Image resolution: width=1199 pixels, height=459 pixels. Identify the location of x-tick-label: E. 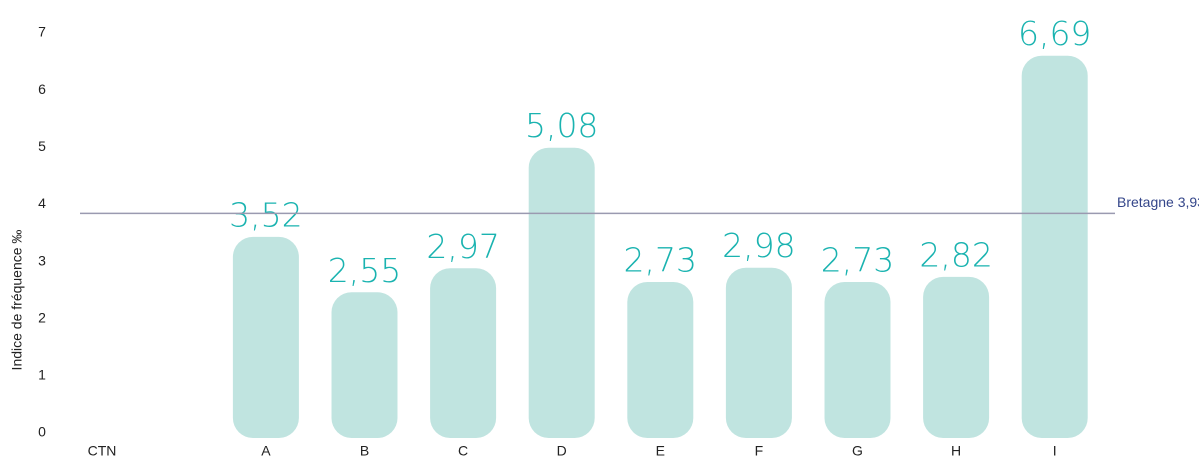
(660, 451).